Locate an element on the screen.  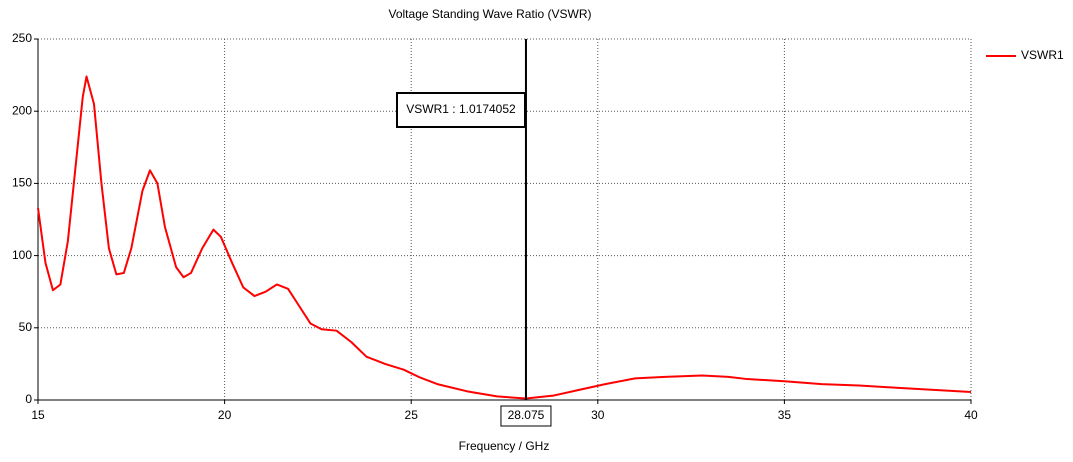
x-tick-label: 30 is located at coordinates (598, 415).